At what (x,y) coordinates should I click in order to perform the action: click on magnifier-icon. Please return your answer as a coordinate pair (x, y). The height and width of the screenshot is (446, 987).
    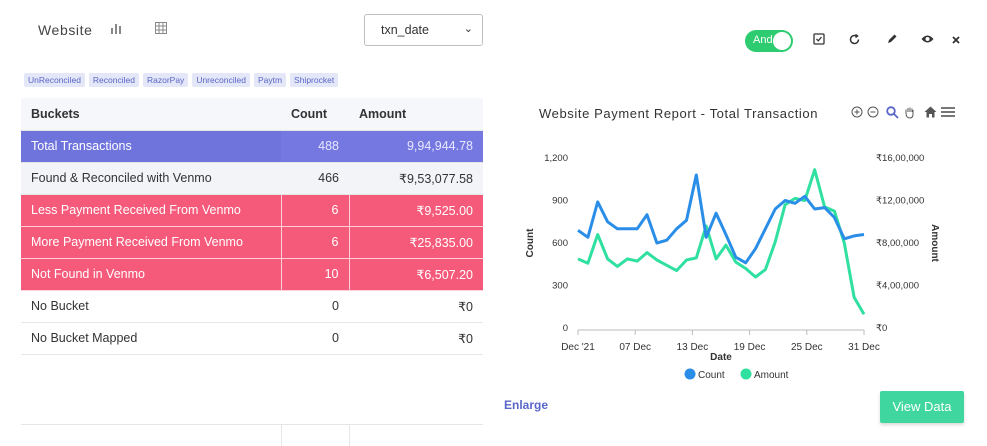
    Looking at the image, I should click on (892, 114).